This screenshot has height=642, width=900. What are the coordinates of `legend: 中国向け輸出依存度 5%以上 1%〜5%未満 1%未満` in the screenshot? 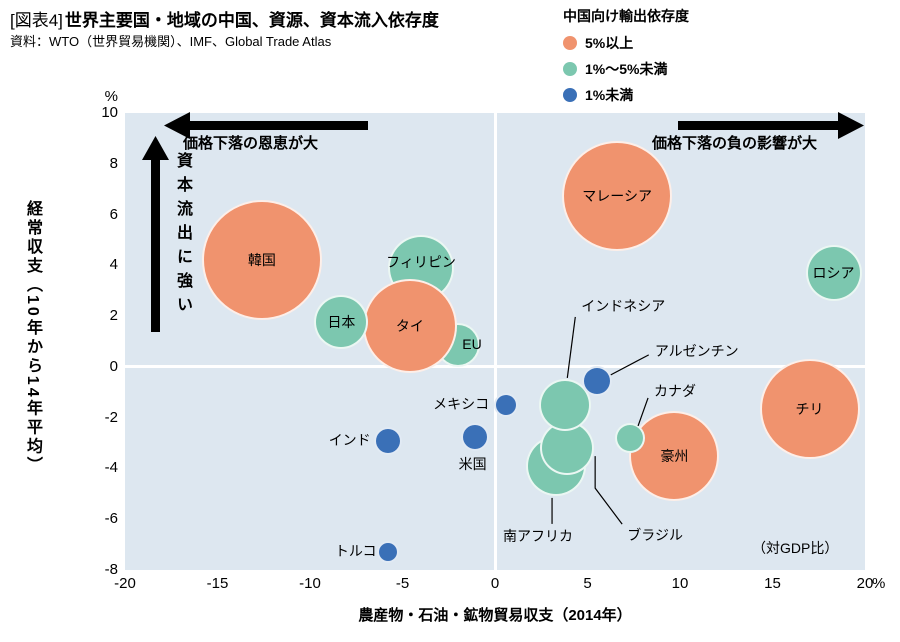 It's located at (626, 58).